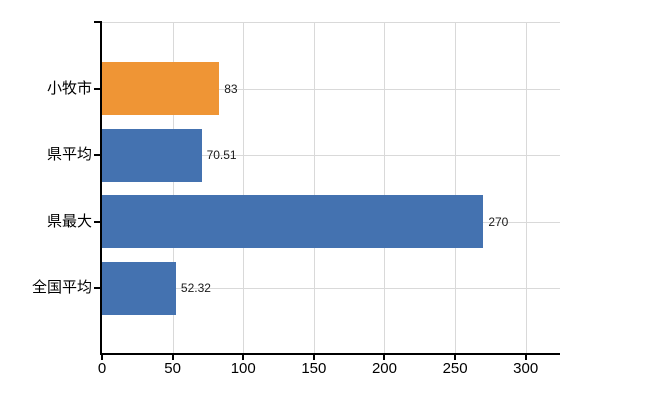 This screenshot has height=400, width=650. I want to click on x-tick-label: 300, so click(526, 368).